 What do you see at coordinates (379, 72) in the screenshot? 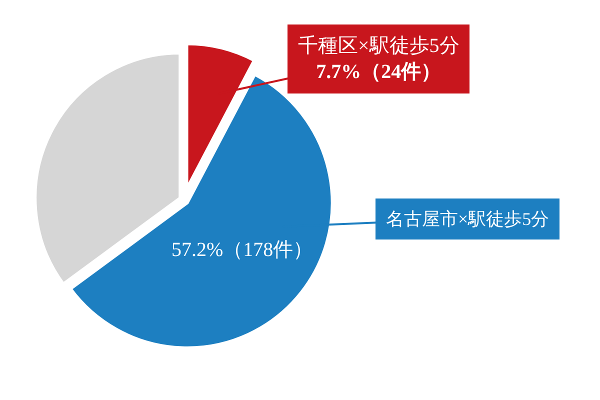
I see `data-label: 7.7%（24件）` at bounding box center [379, 72].